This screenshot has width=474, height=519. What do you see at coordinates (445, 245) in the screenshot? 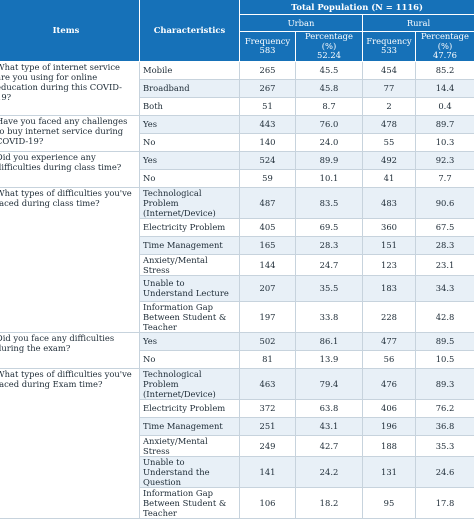
I see `rural-percentage-cell: 28.3` at bounding box center [445, 245].